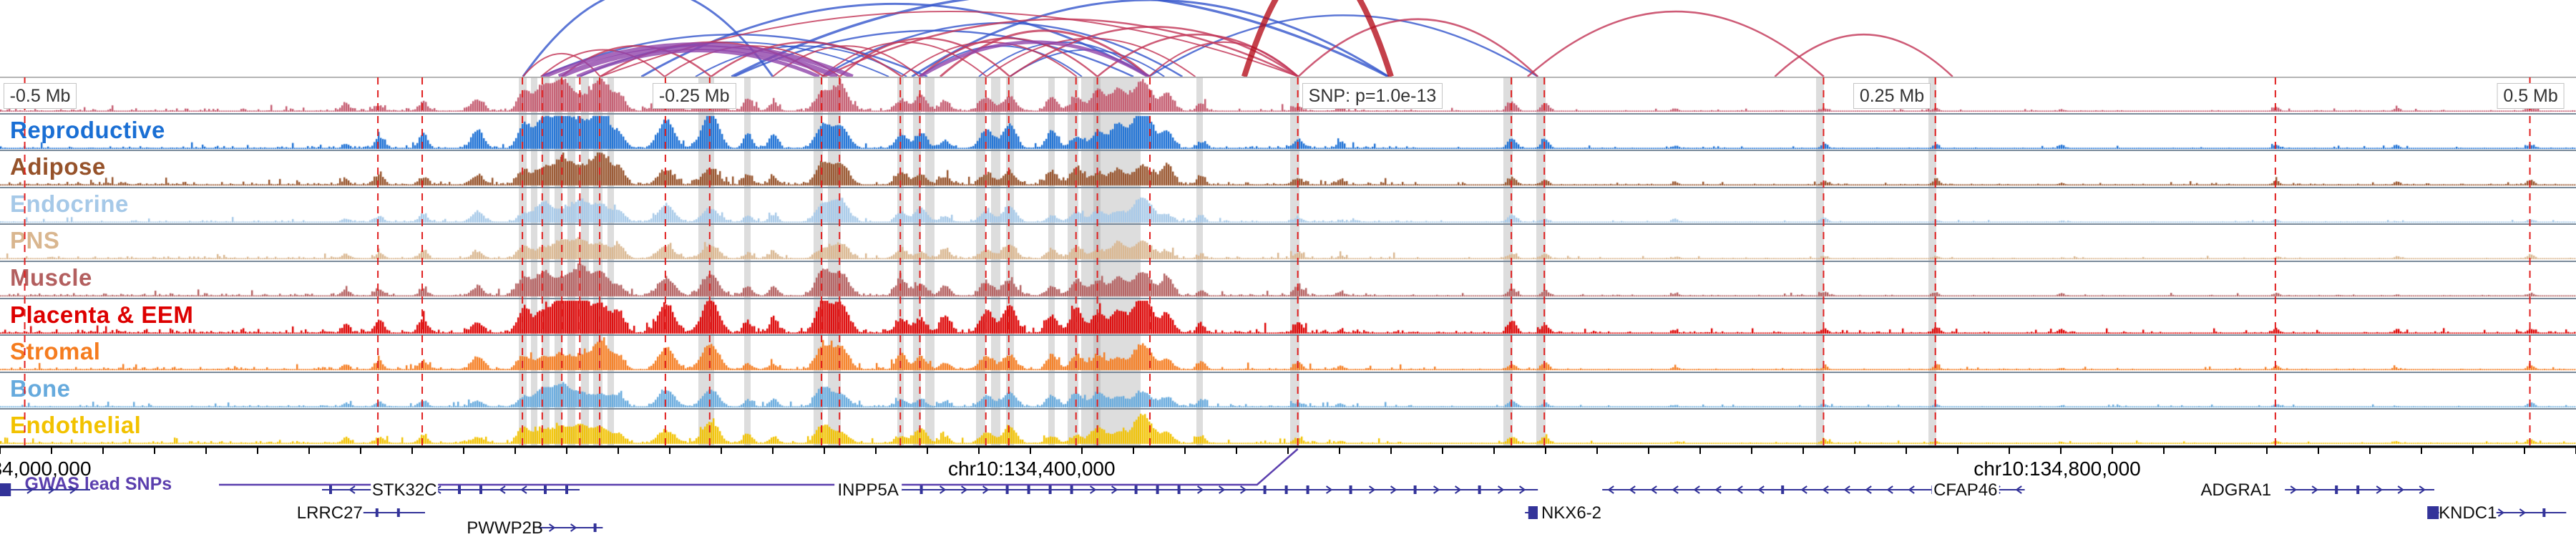 The height and width of the screenshot is (537, 2576). I want to click on gene-inpp5a: INPP5A, so click(1186, 490).